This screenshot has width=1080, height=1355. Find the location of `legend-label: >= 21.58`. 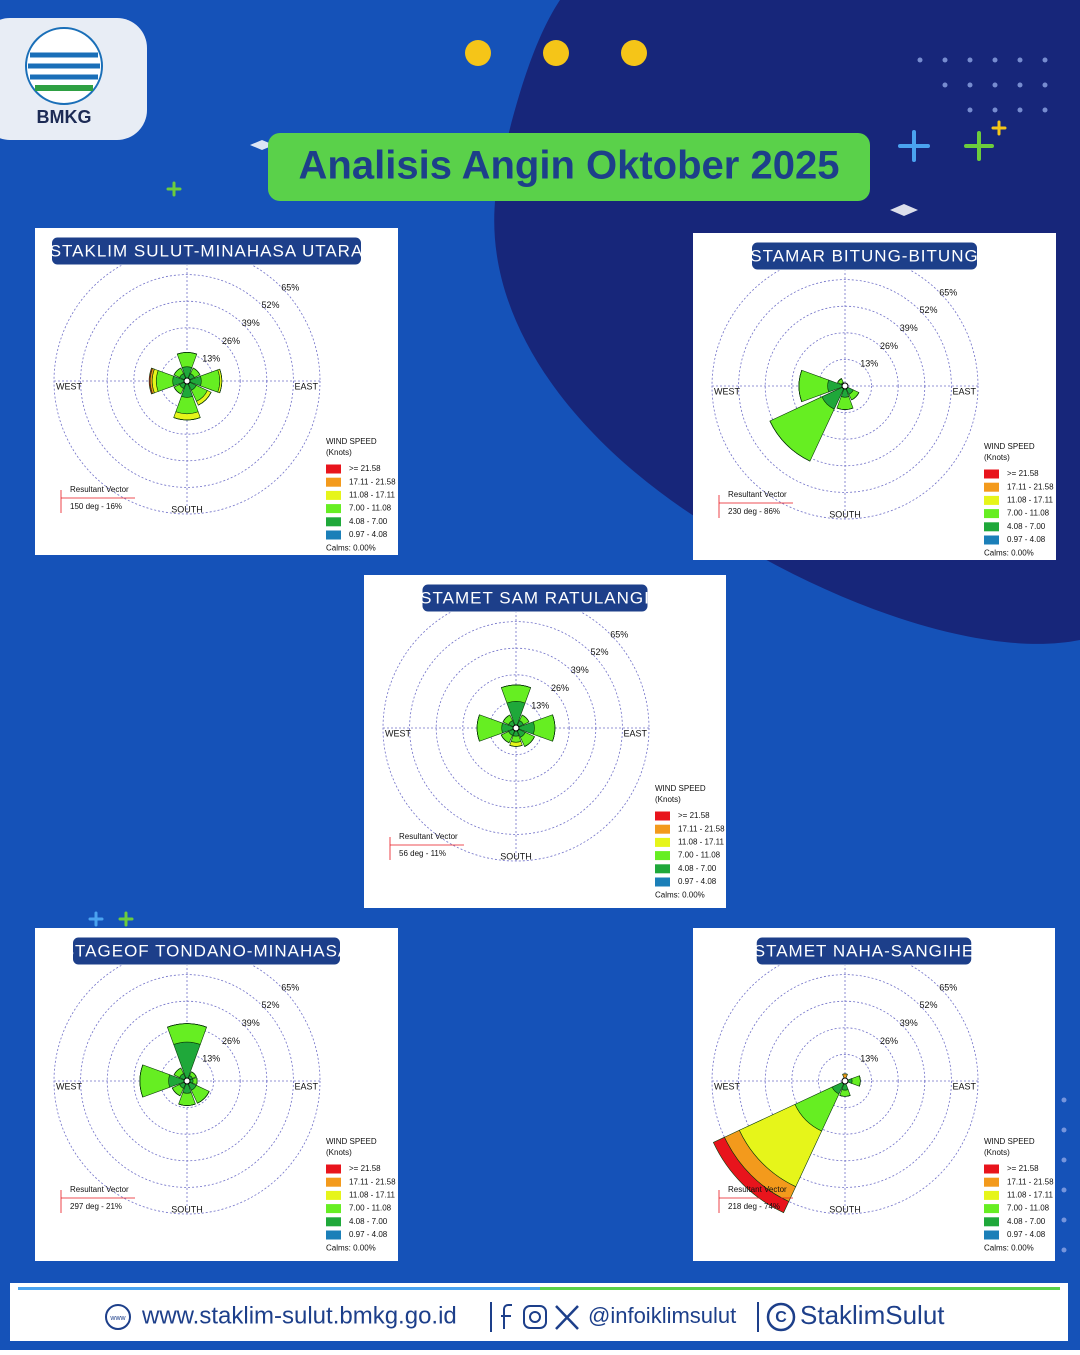

legend-label: >= 21.58 is located at coordinates (1023, 473).